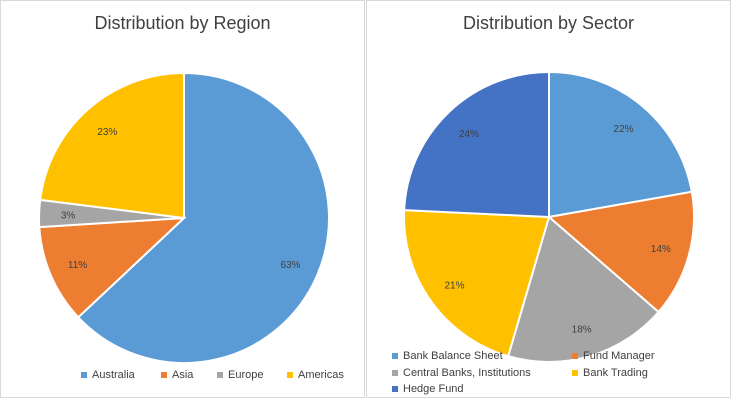  I want to click on legend-item-bank-trading: Bank Trading, so click(610, 373).